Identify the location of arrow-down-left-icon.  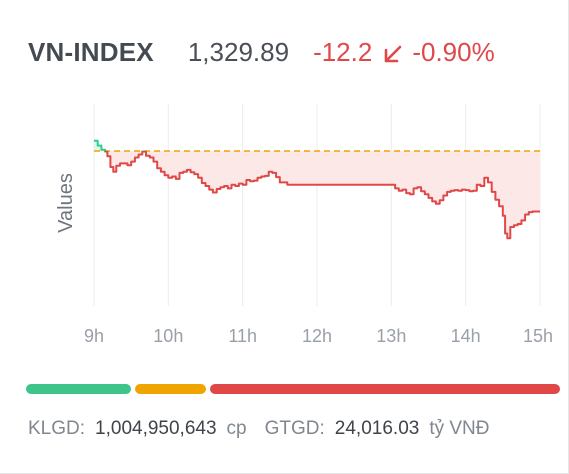
(393, 52).